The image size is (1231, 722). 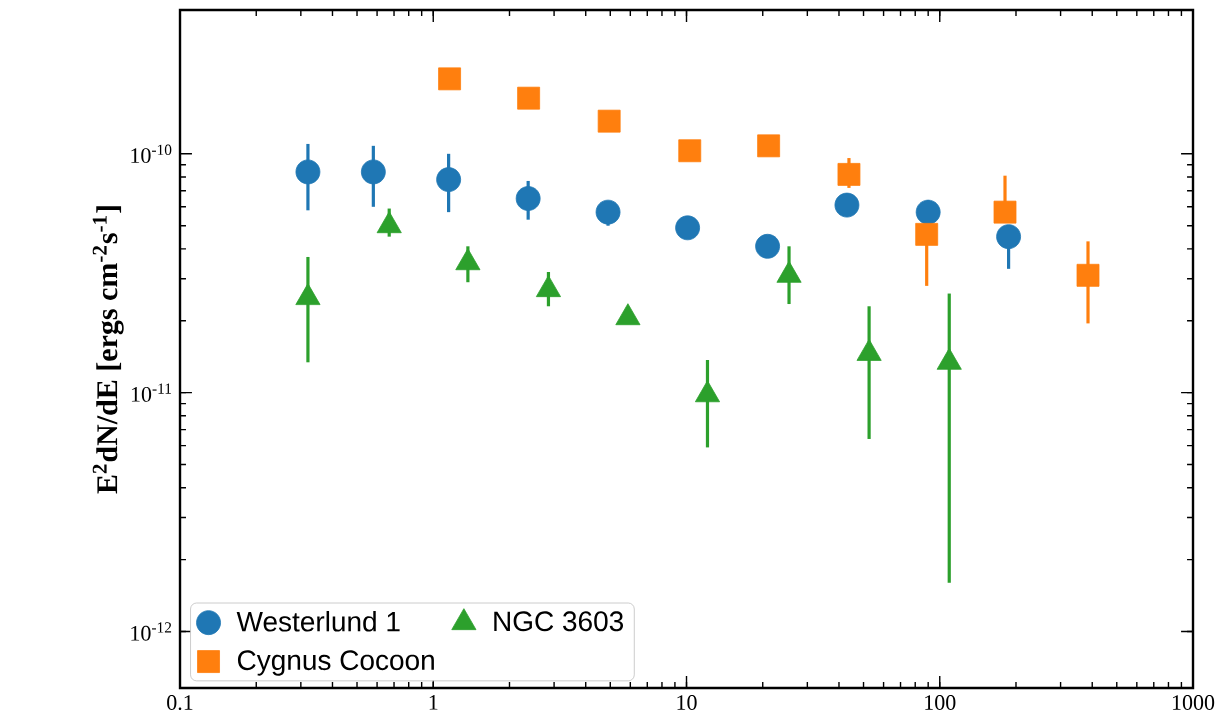 What do you see at coordinates (151, 631) in the screenshot?
I see `y-tick-label: 10$^{-12}$` at bounding box center [151, 631].